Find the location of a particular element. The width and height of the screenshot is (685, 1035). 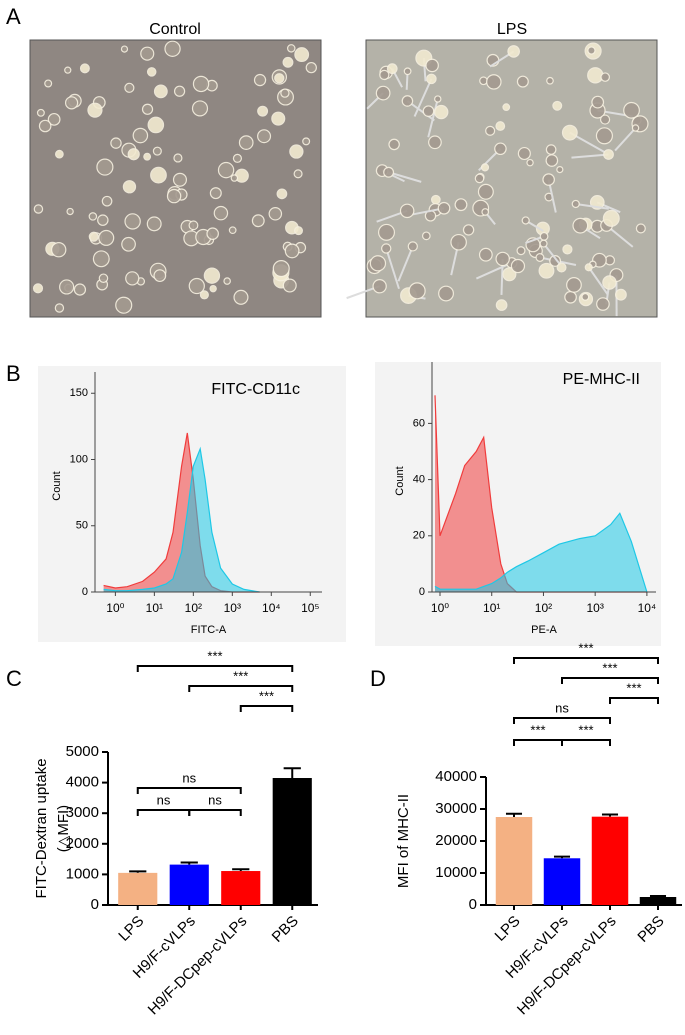

x-tick-label: 10⁰ is located at coordinates (440, 608).